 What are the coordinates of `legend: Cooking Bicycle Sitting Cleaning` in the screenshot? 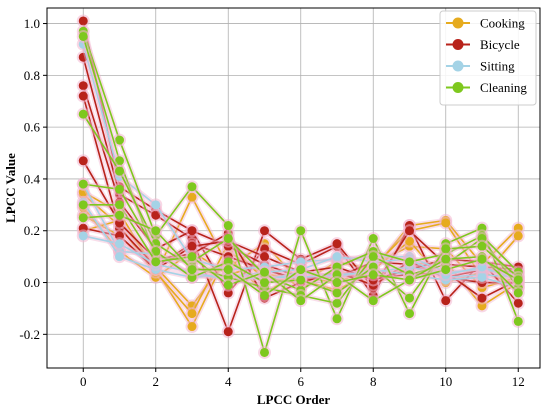 It's located at (488, 58).